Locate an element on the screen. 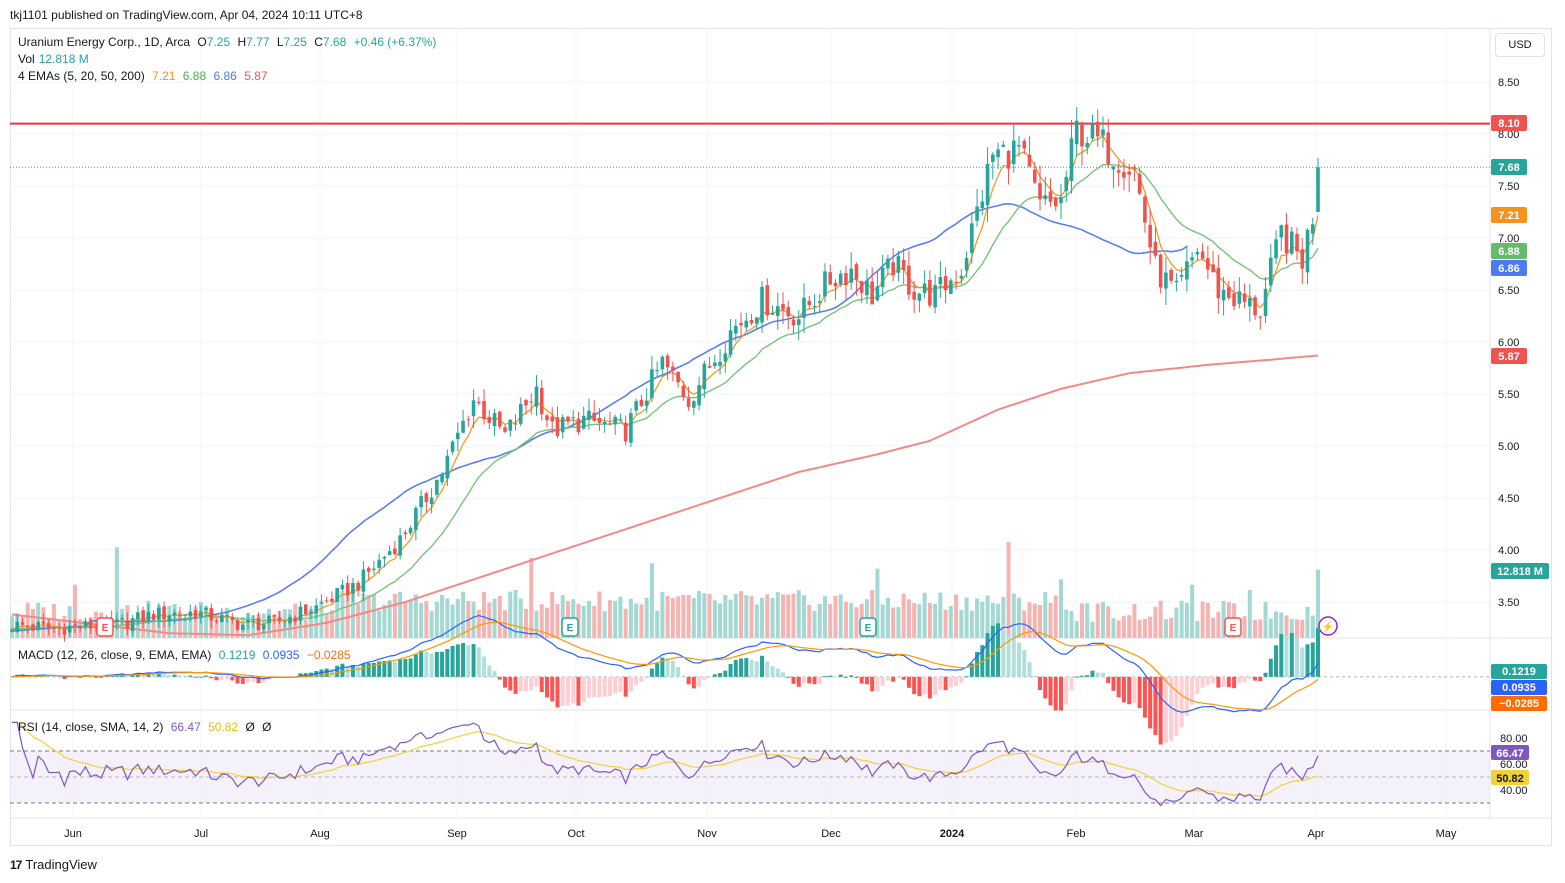 The width and height of the screenshot is (1565, 883). tradingview-footer: 17 TradingView is located at coordinates (53, 864).